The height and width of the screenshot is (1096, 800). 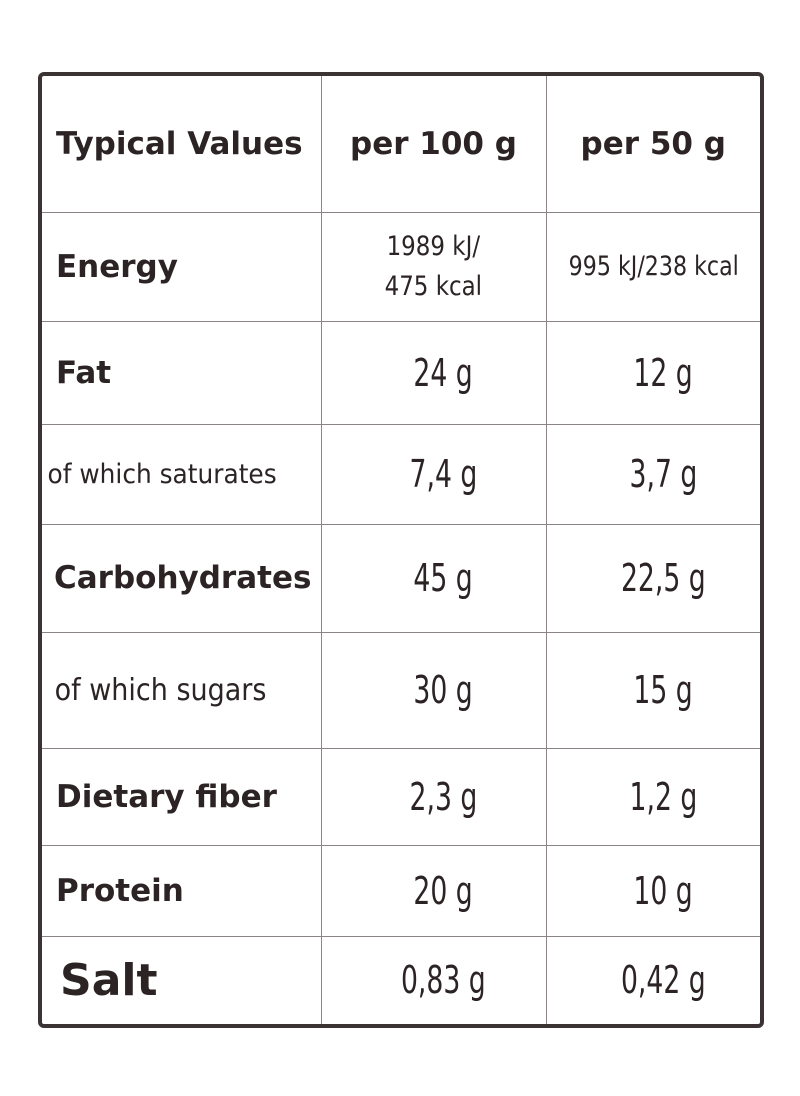 I want to click on label-saturates: of which saturates, so click(x=162, y=474).